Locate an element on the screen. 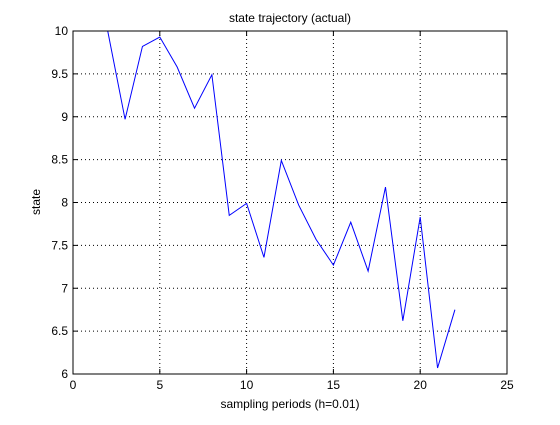  y-tick-label: 7.5 is located at coordinates (59, 245).